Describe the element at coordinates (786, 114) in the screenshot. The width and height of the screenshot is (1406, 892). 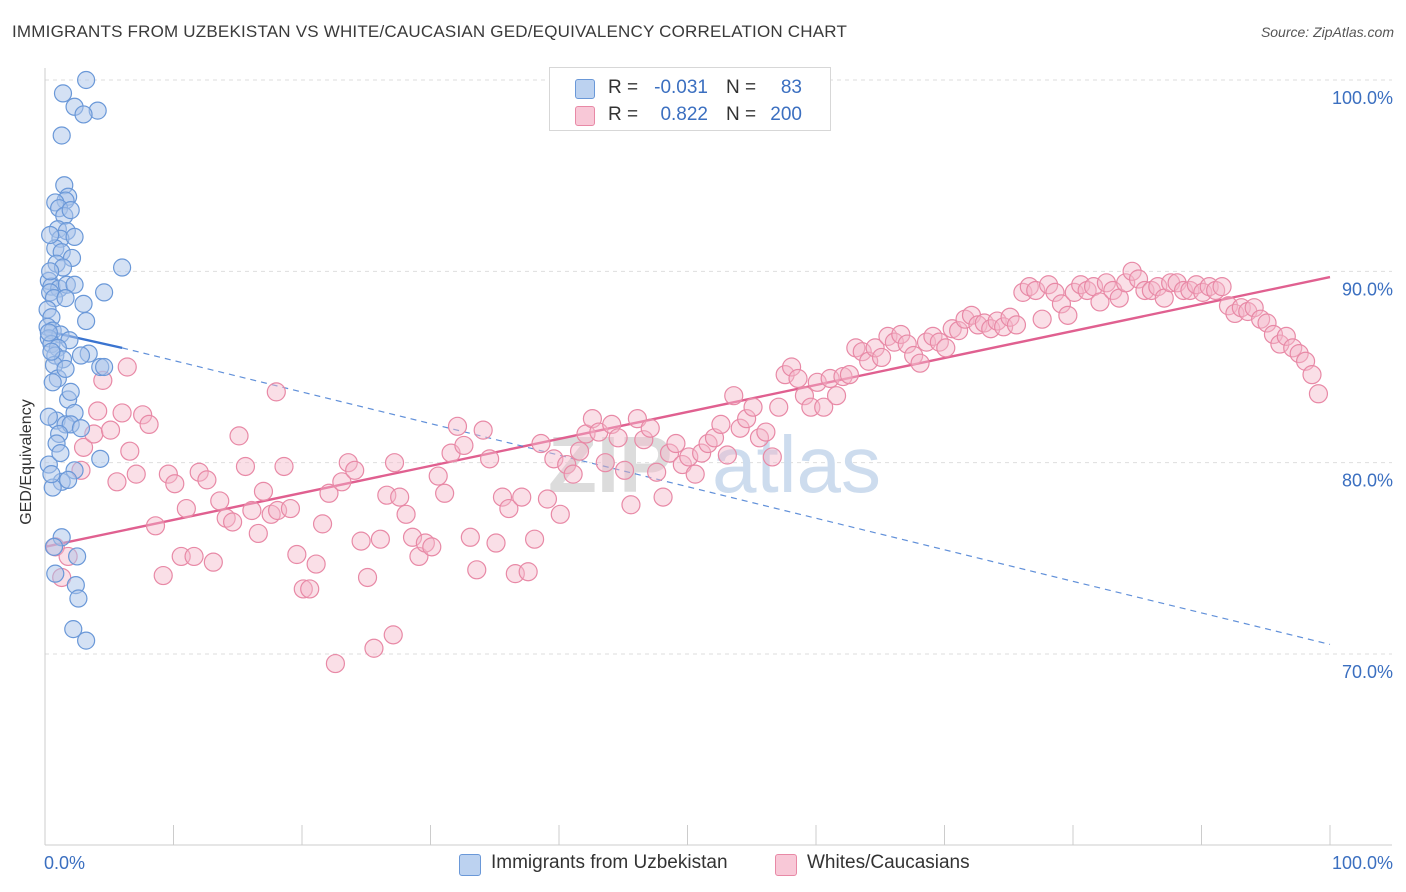
I see `legend-n-value: 200` at that location.